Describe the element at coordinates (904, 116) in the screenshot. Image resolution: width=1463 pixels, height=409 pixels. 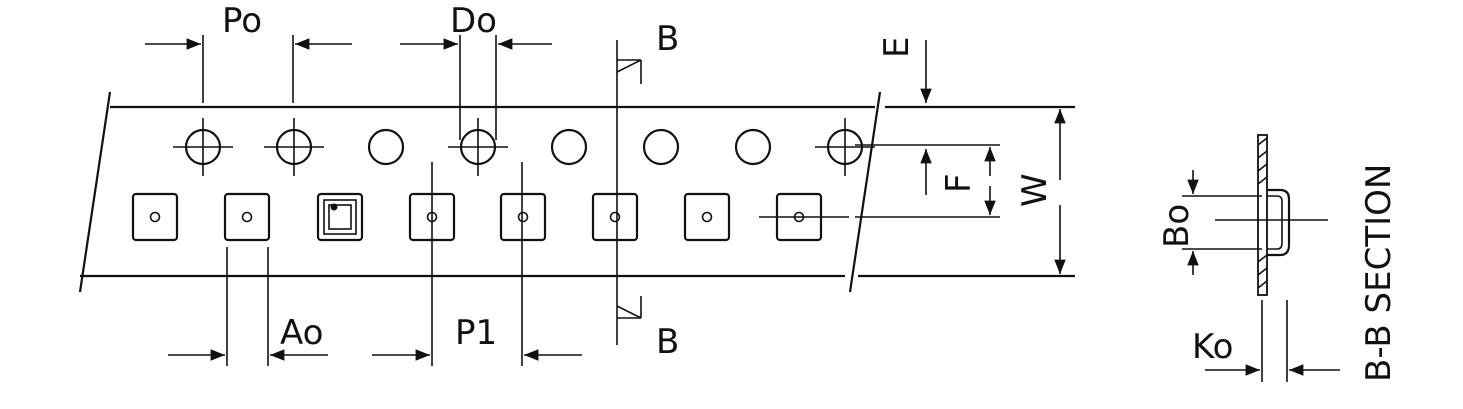
I see `e-dimension: E` at that location.